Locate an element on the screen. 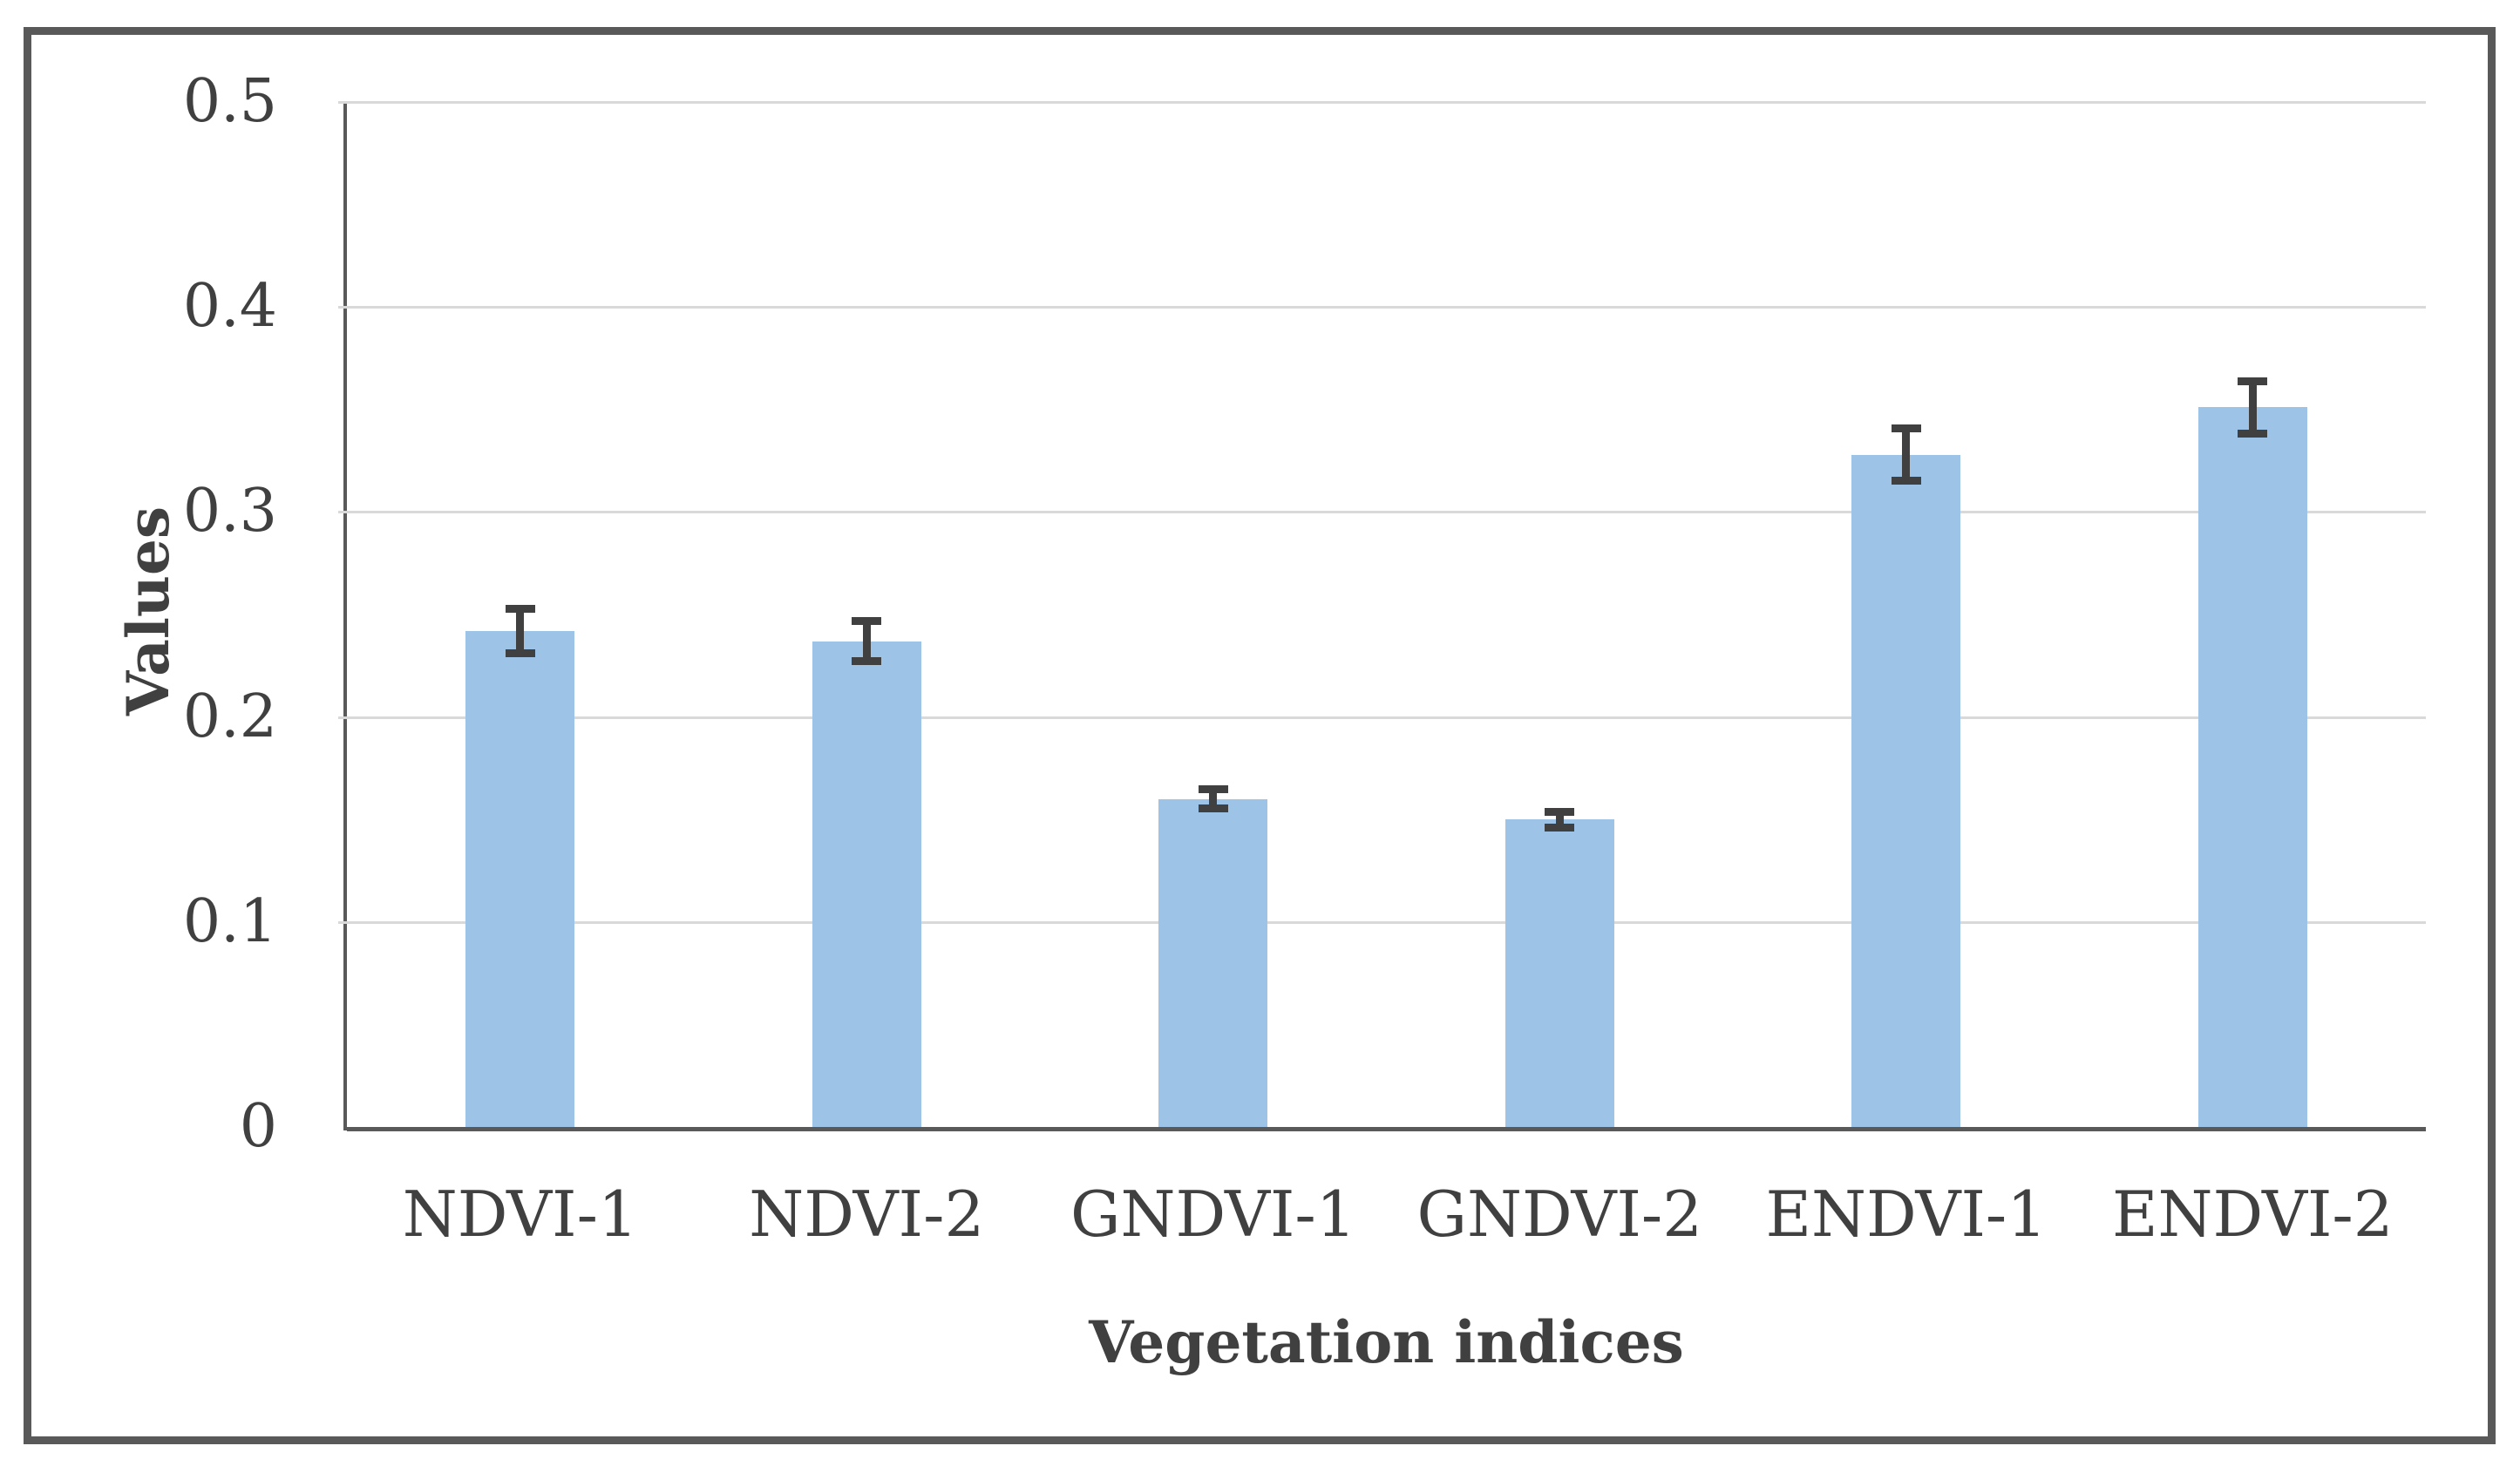 The image size is (2520, 1473). x-tick-label-NDVI-2: NDVI-2 is located at coordinates (867, 1214).